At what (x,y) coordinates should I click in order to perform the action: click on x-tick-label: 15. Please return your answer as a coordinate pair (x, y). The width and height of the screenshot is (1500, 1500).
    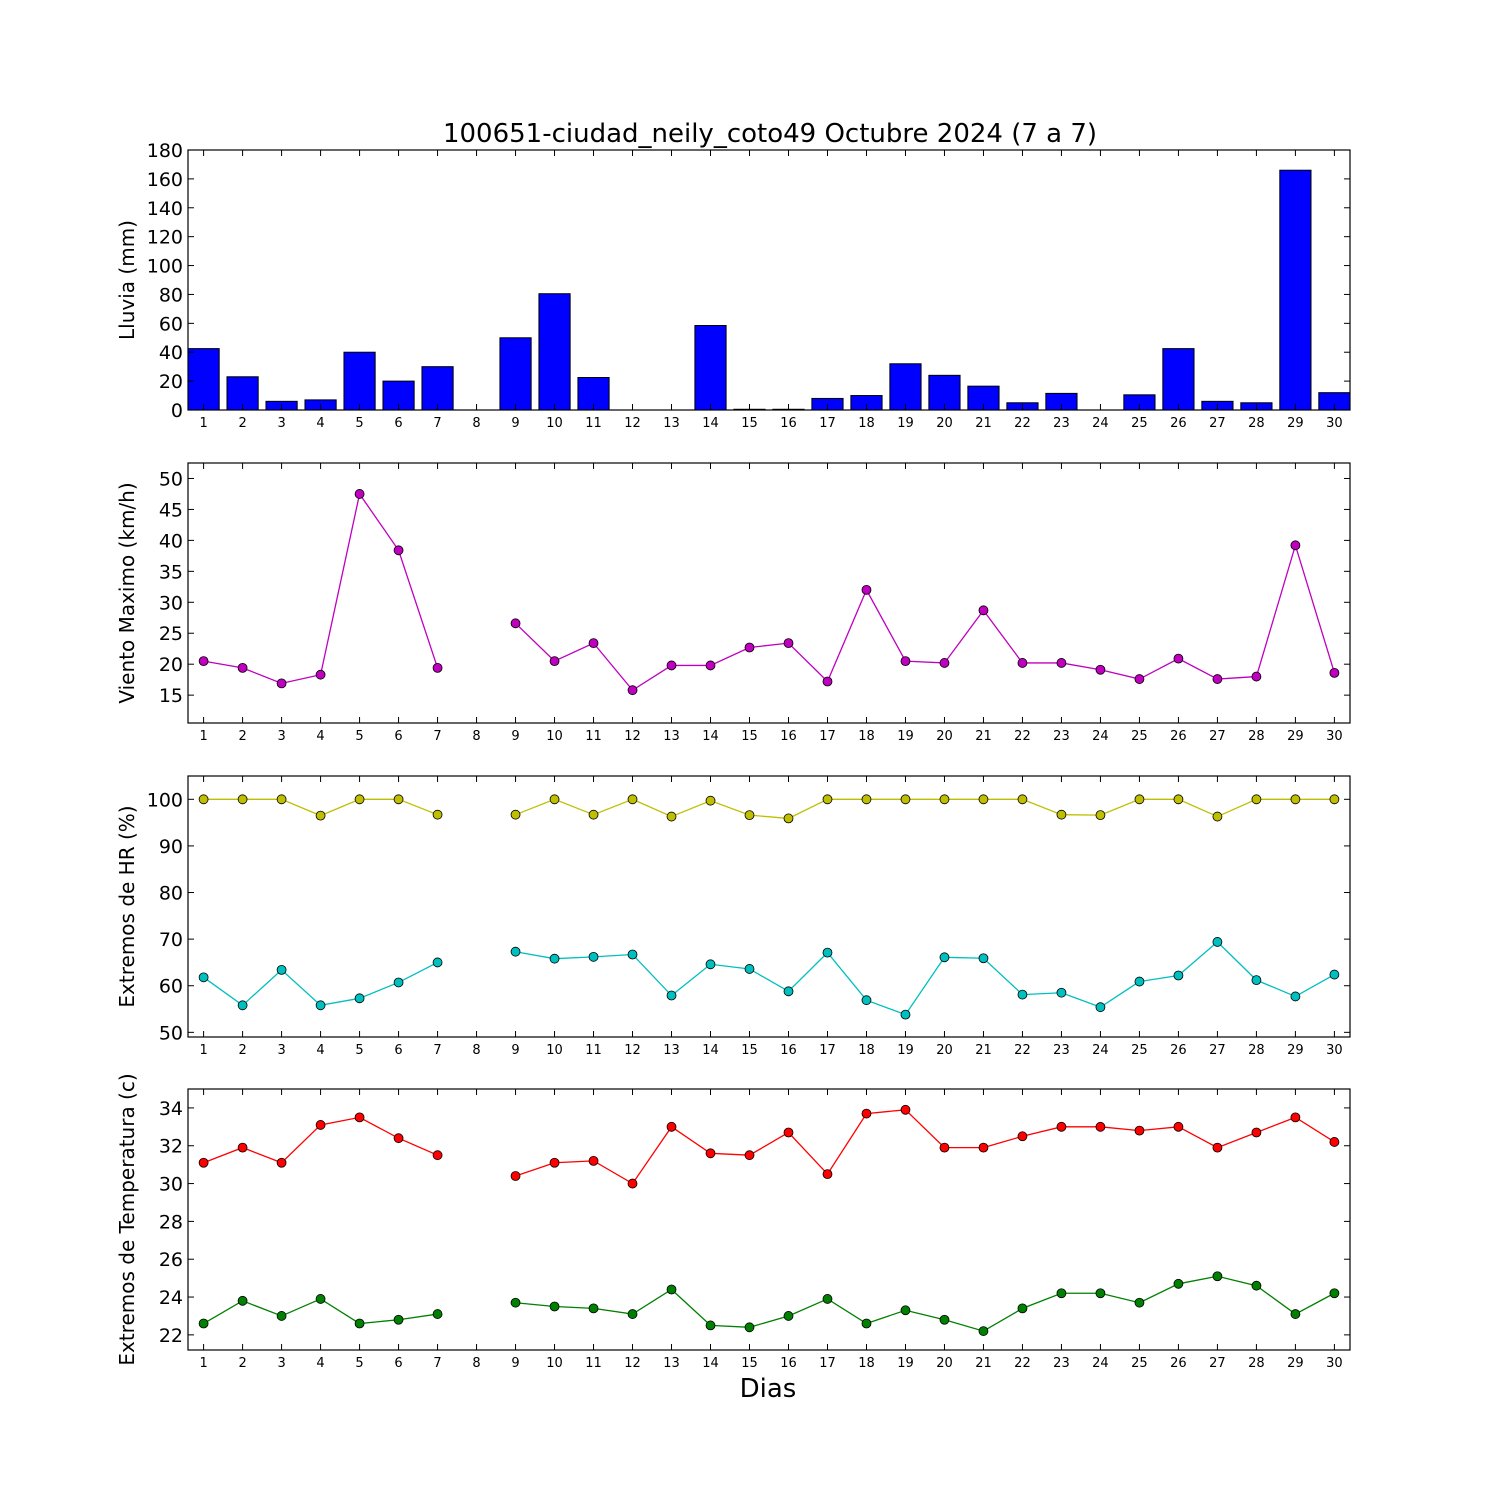
    Looking at the image, I should click on (749, 736).